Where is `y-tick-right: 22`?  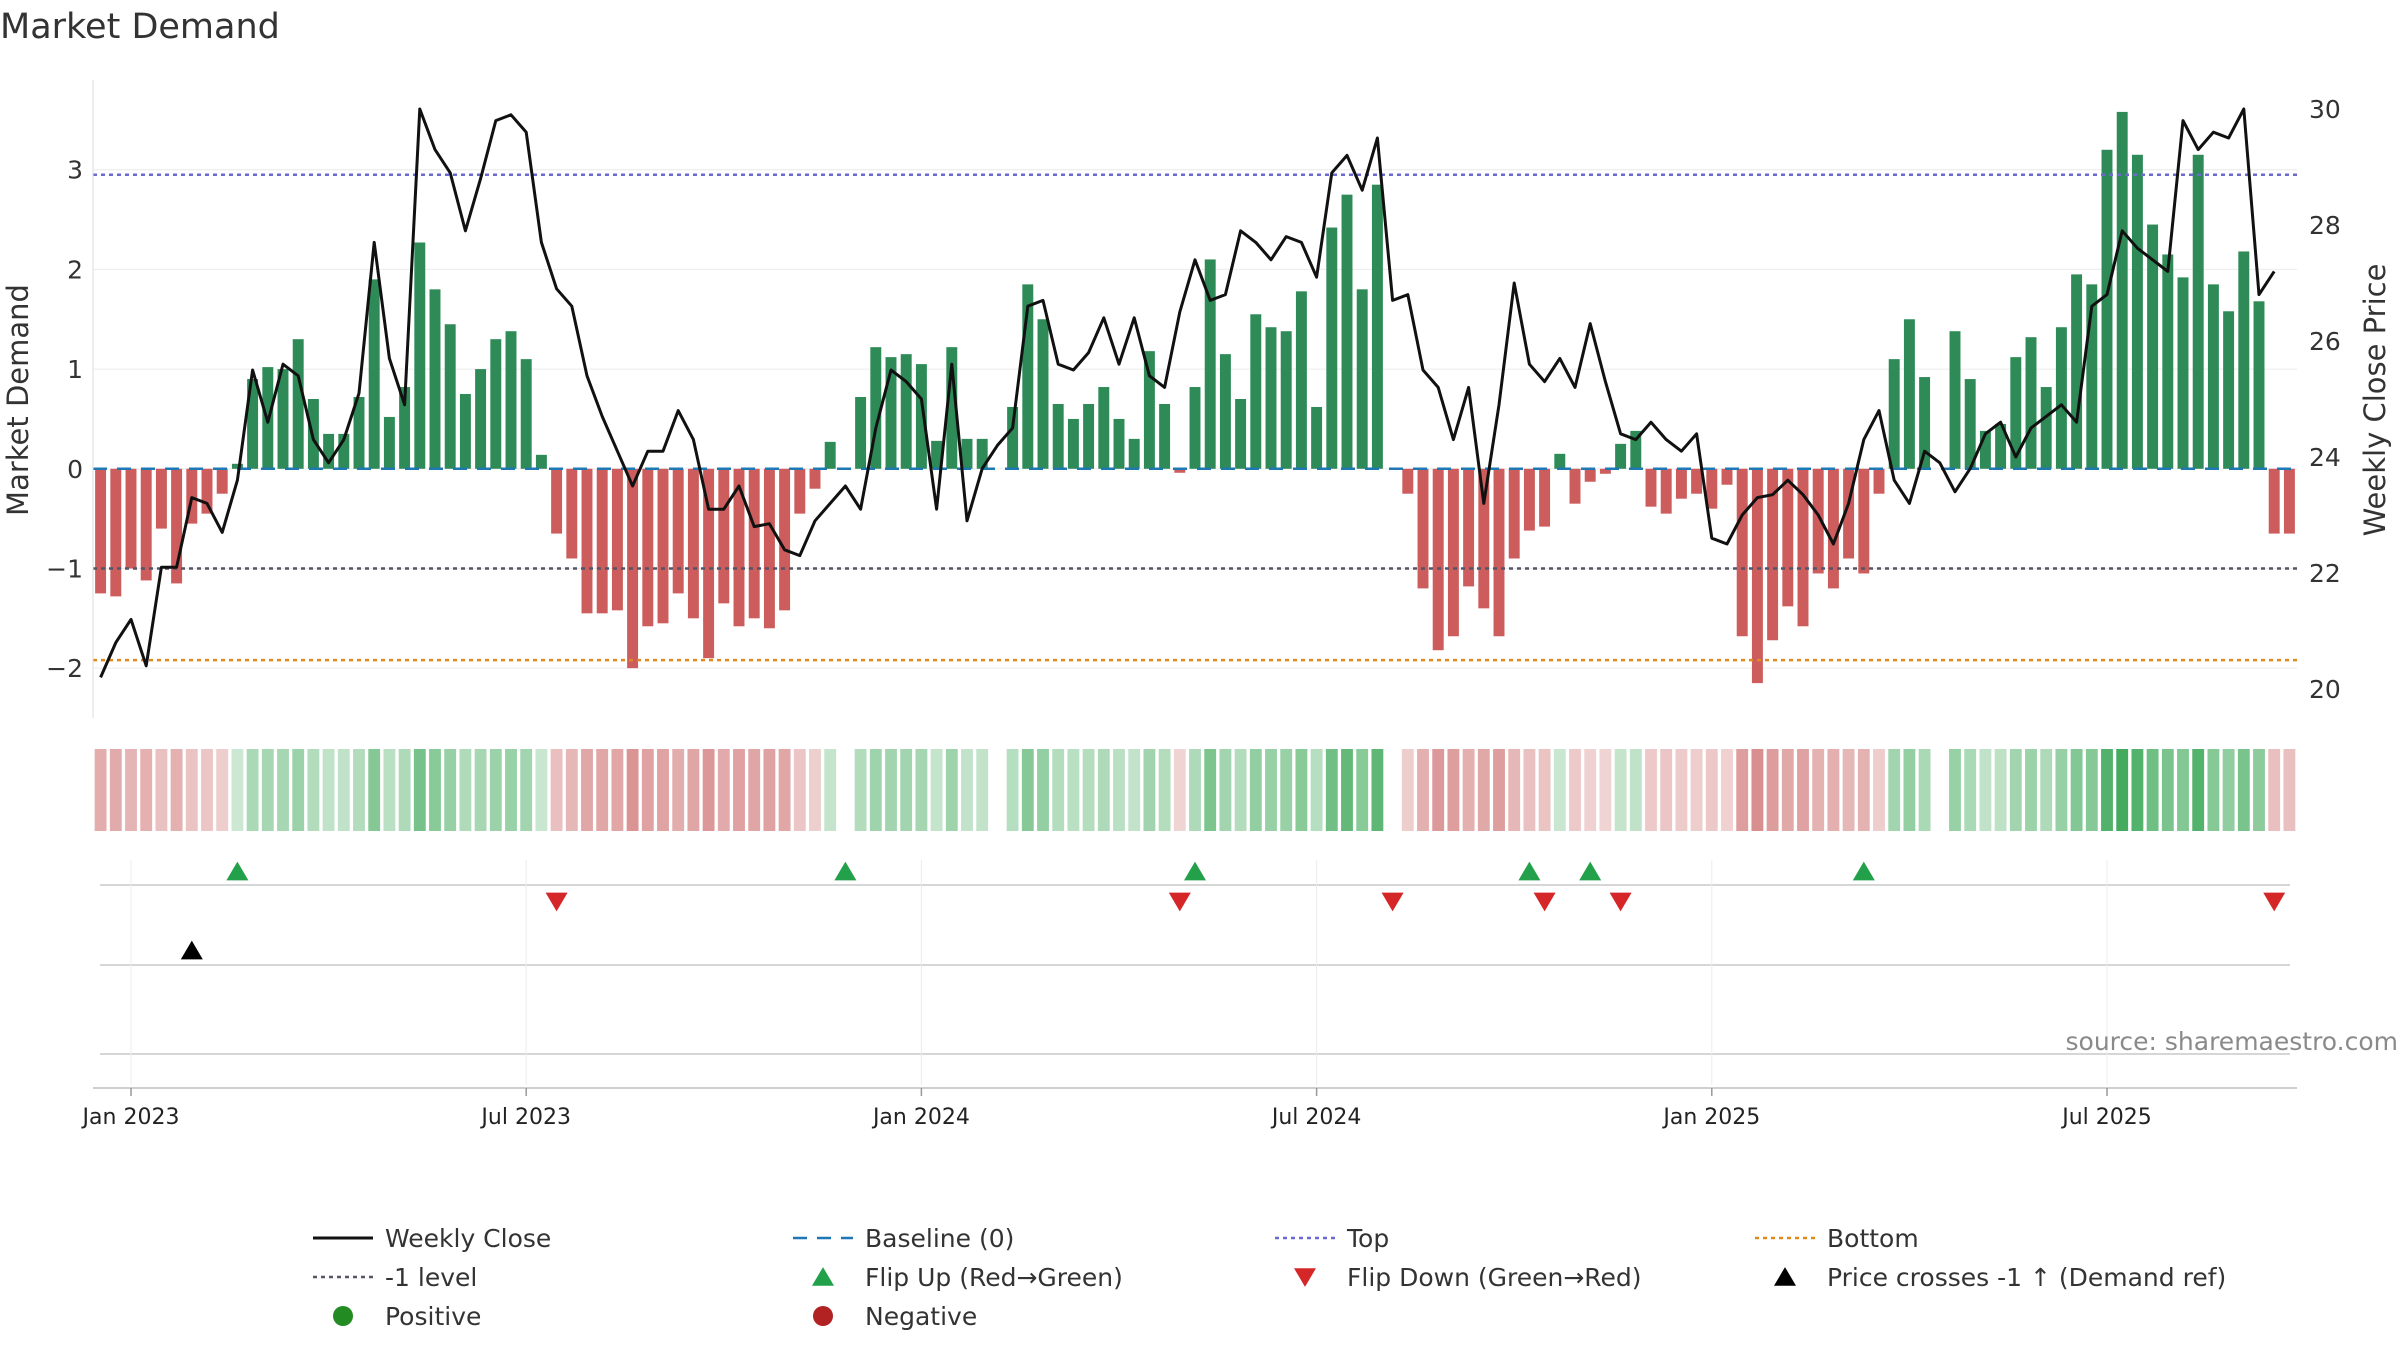
y-tick-right: 22 is located at coordinates (2325, 573).